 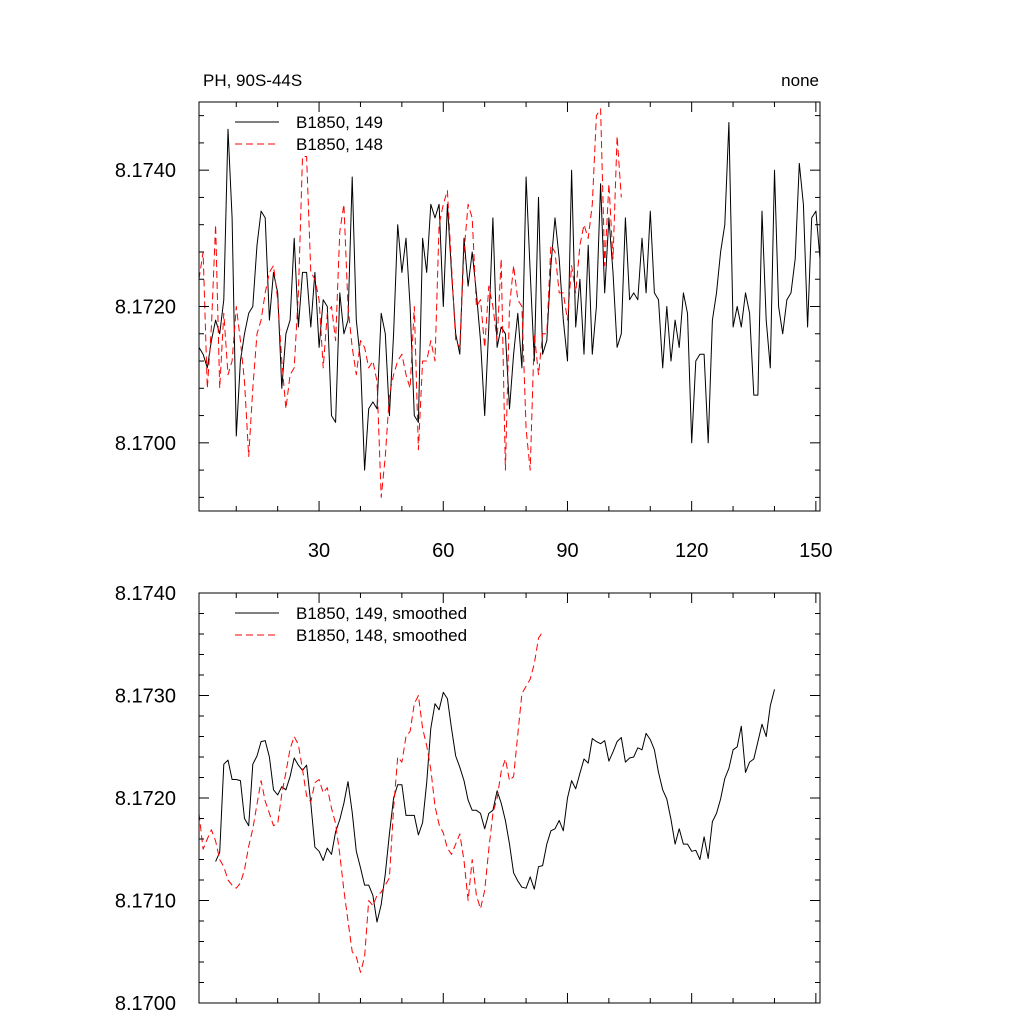 I want to click on top-y-tick-label: 8.1700, so click(x=145, y=444).